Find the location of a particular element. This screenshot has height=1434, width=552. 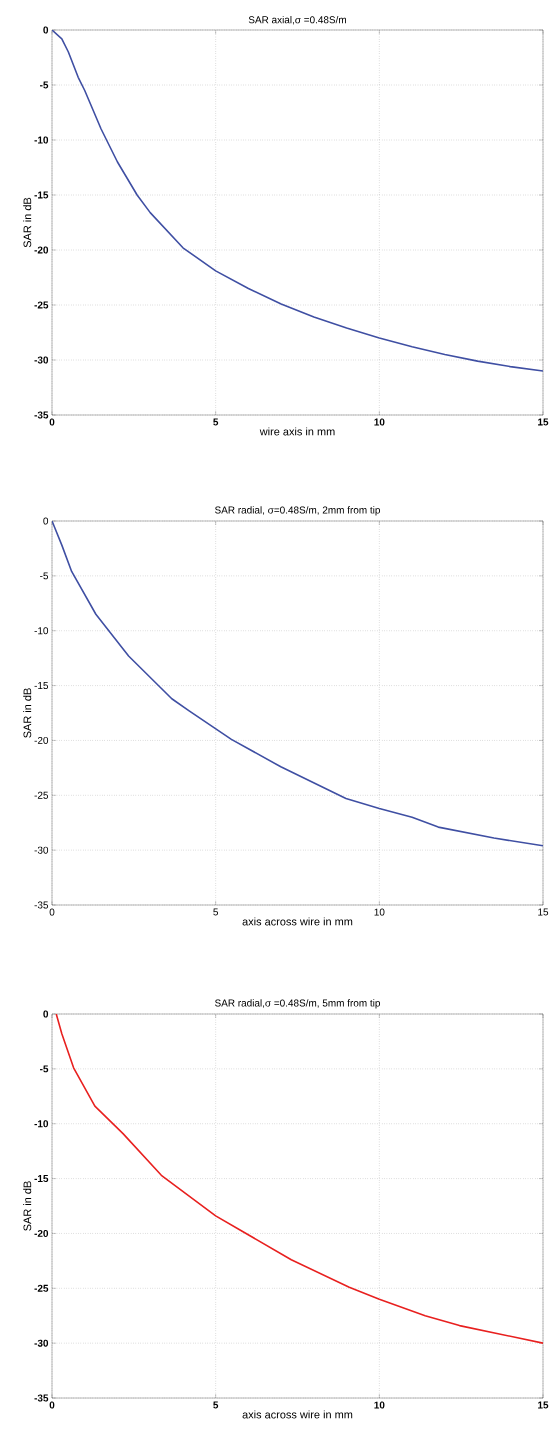

x-axis-title: wire axis in mm is located at coordinates (297, 431).